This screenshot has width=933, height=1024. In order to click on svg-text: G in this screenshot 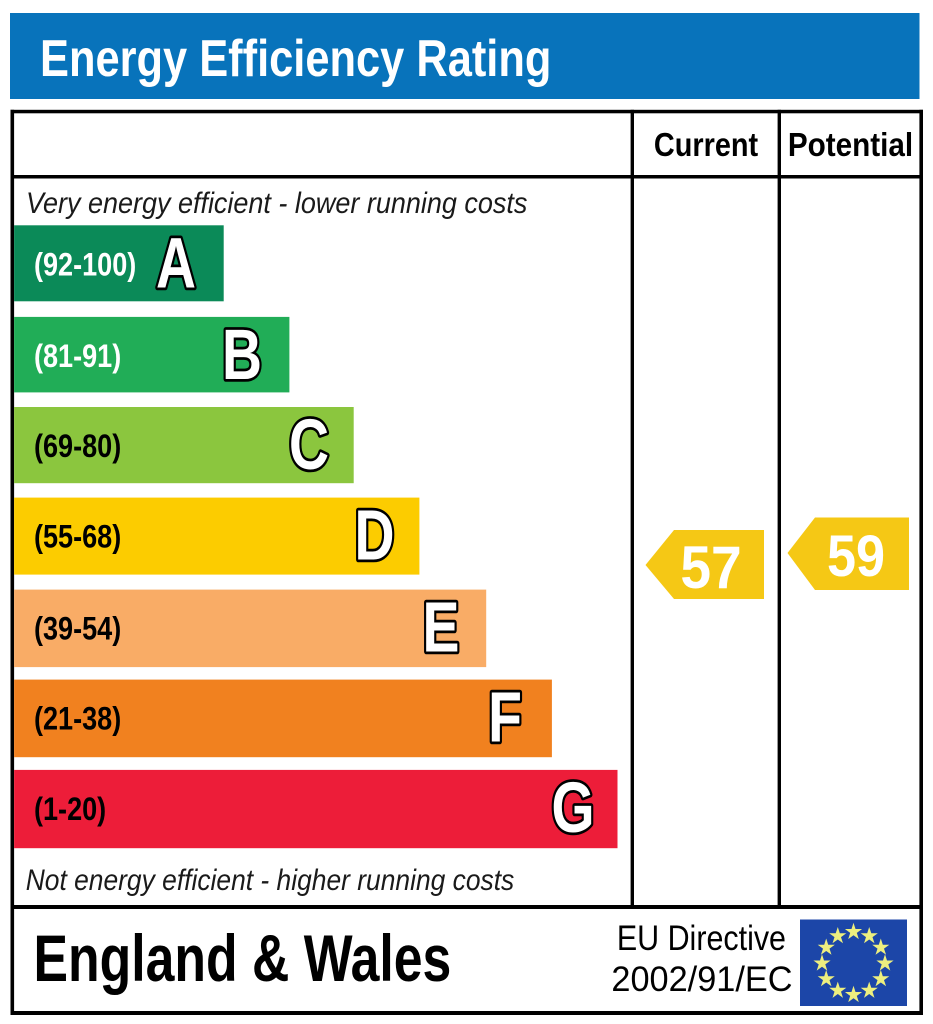, I will do `click(572, 807)`.